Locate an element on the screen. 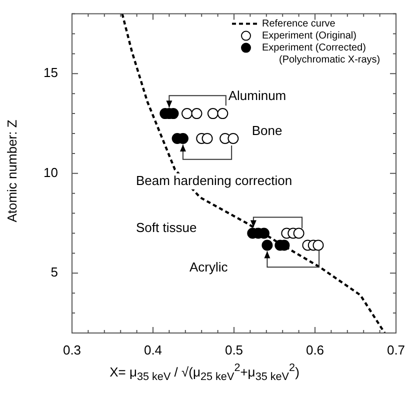 The image size is (409, 417). x-tick-label: 0.3 is located at coordinates (72, 350).